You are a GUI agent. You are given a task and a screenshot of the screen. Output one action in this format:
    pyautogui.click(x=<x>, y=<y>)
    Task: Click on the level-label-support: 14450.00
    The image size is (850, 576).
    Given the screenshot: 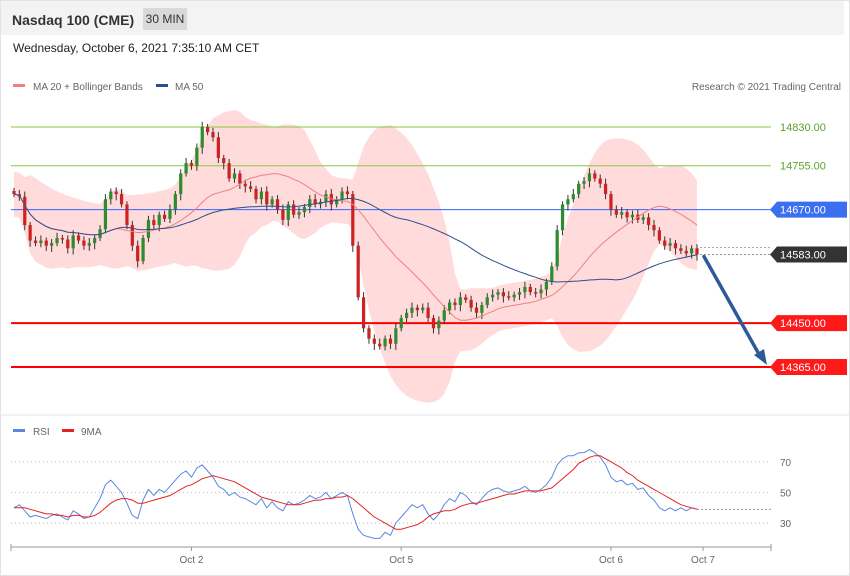 What is the action you would take?
    pyautogui.click(x=803, y=324)
    